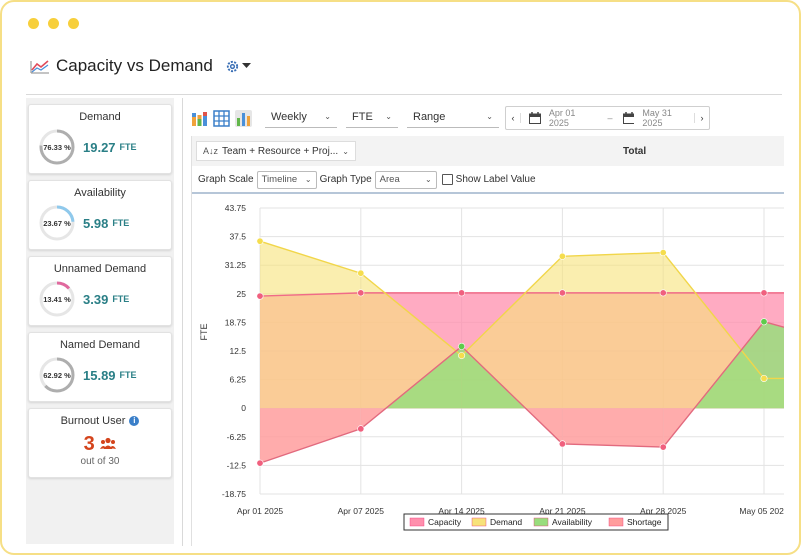 This screenshot has height=555, width=801. What do you see at coordinates (182, 322) in the screenshot?
I see `sidebar-divider` at bounding box center [182, 322].